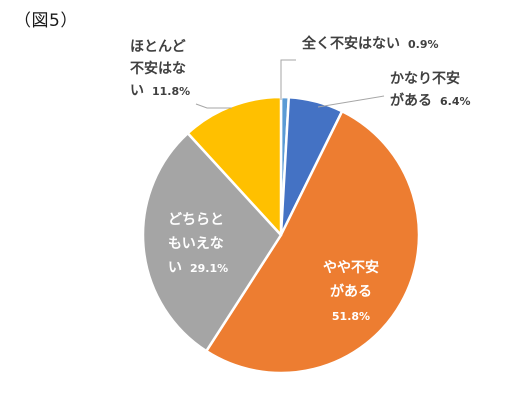 This screenshot has width=514, height=405. Describe the element at coordinates (196, 220) in the screenshot. I see `slice-category-text: どちらと` at that location.